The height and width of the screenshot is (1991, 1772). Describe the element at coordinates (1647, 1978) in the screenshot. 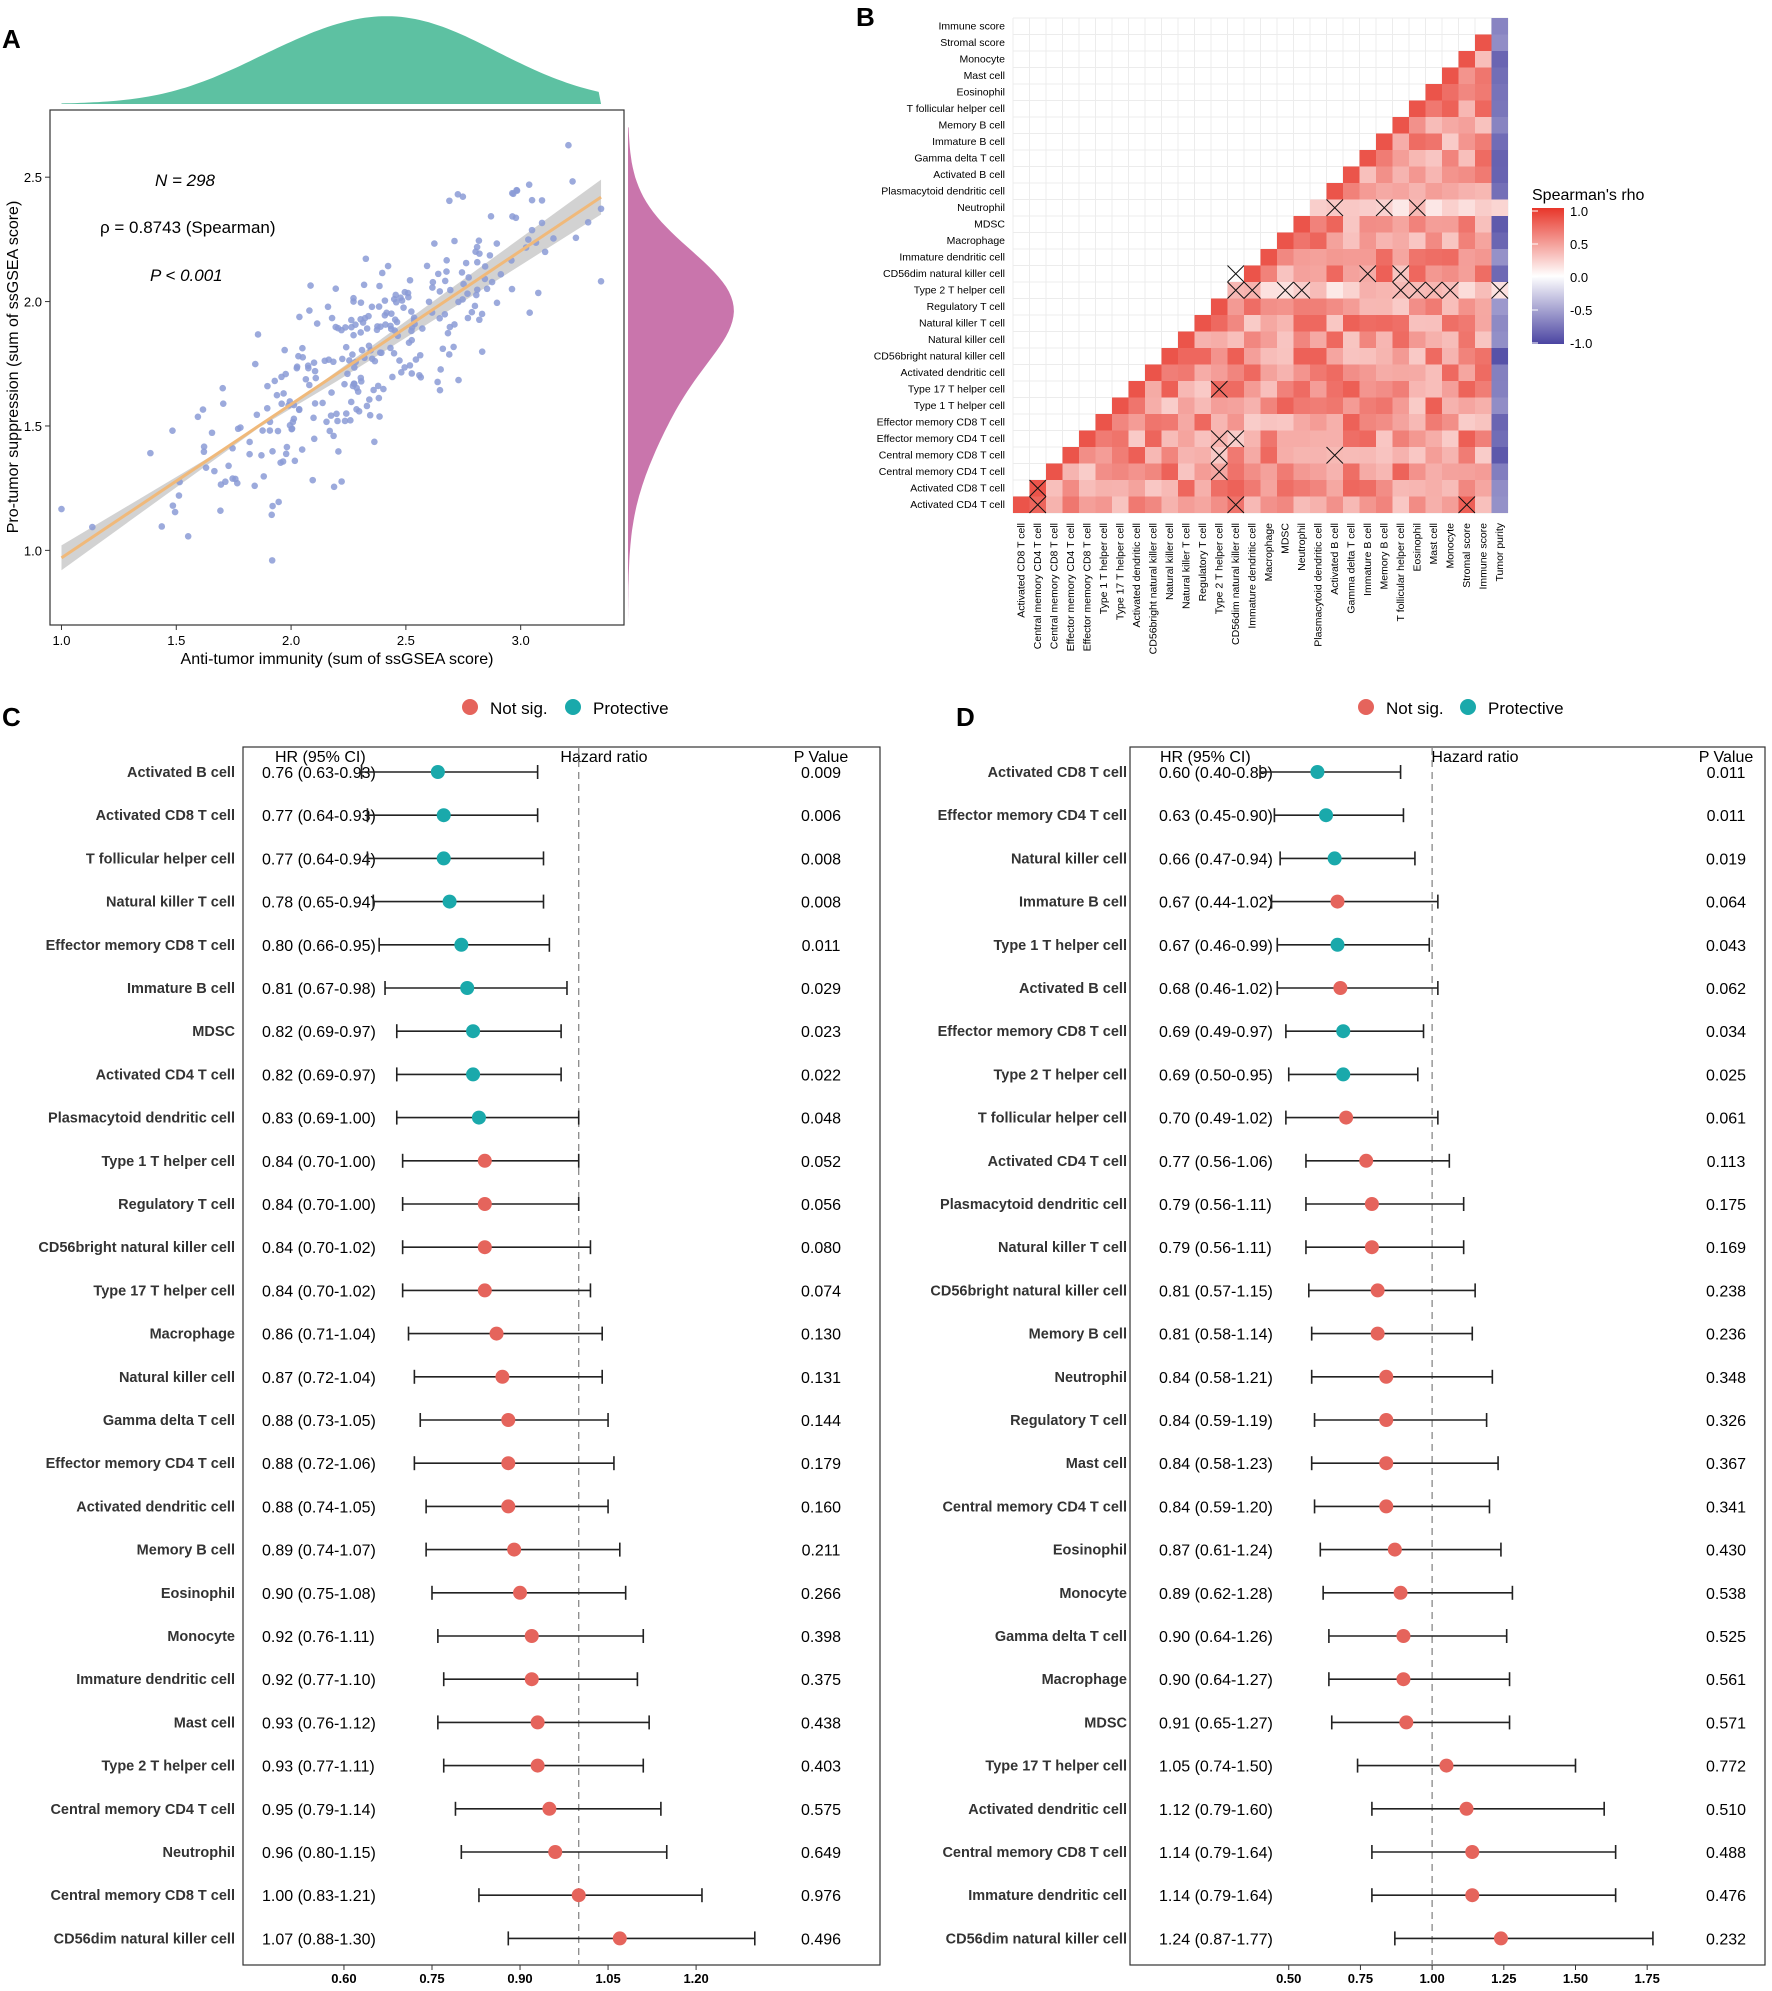

I see `forest-x-tick-label: 1.75` at that location.